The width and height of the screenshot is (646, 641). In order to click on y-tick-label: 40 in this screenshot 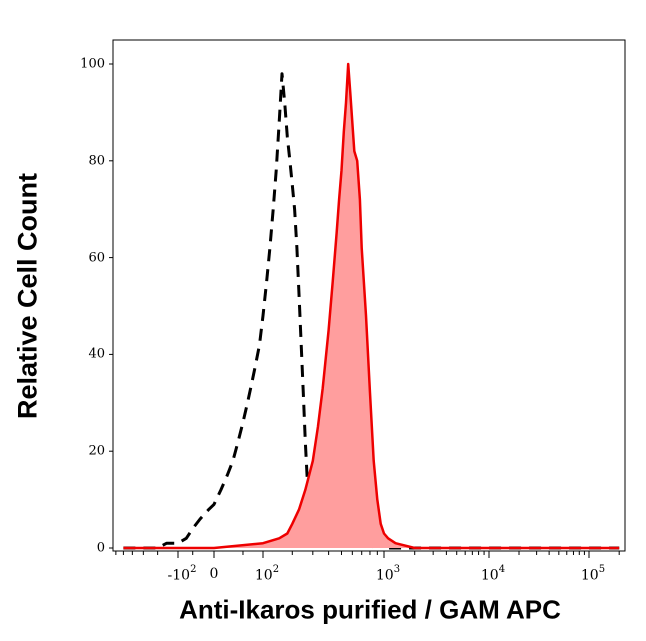, I will do `click(96, 354)`.